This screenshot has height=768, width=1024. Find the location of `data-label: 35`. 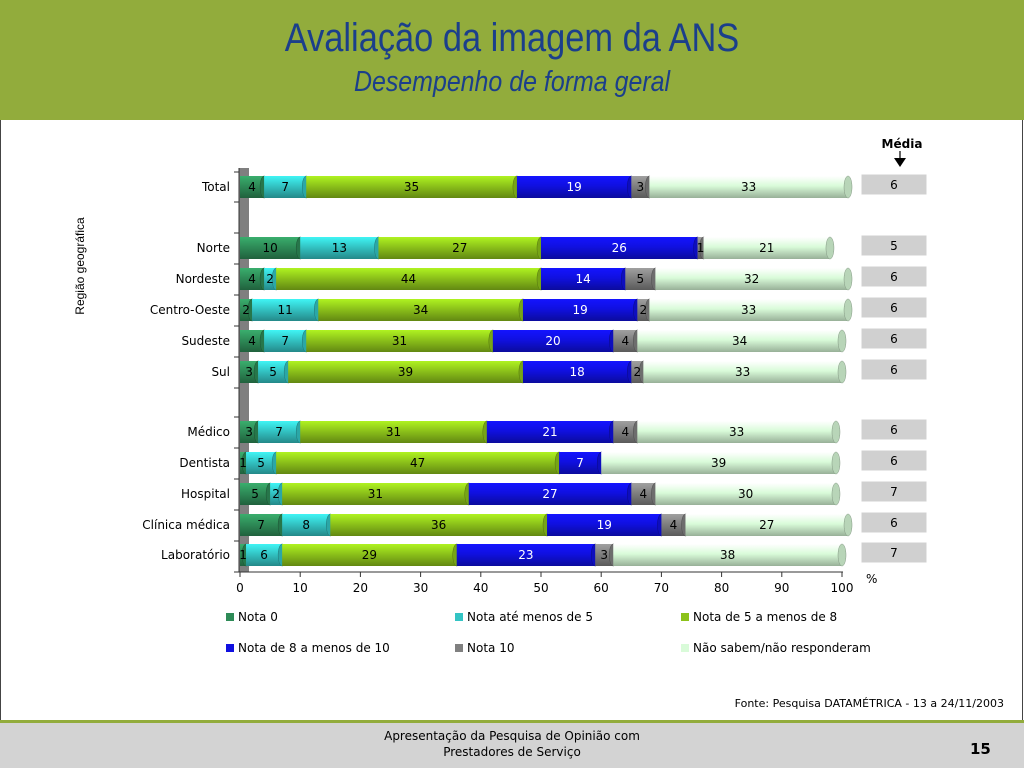

data-label: 35 is located at coordinates (411, 187).